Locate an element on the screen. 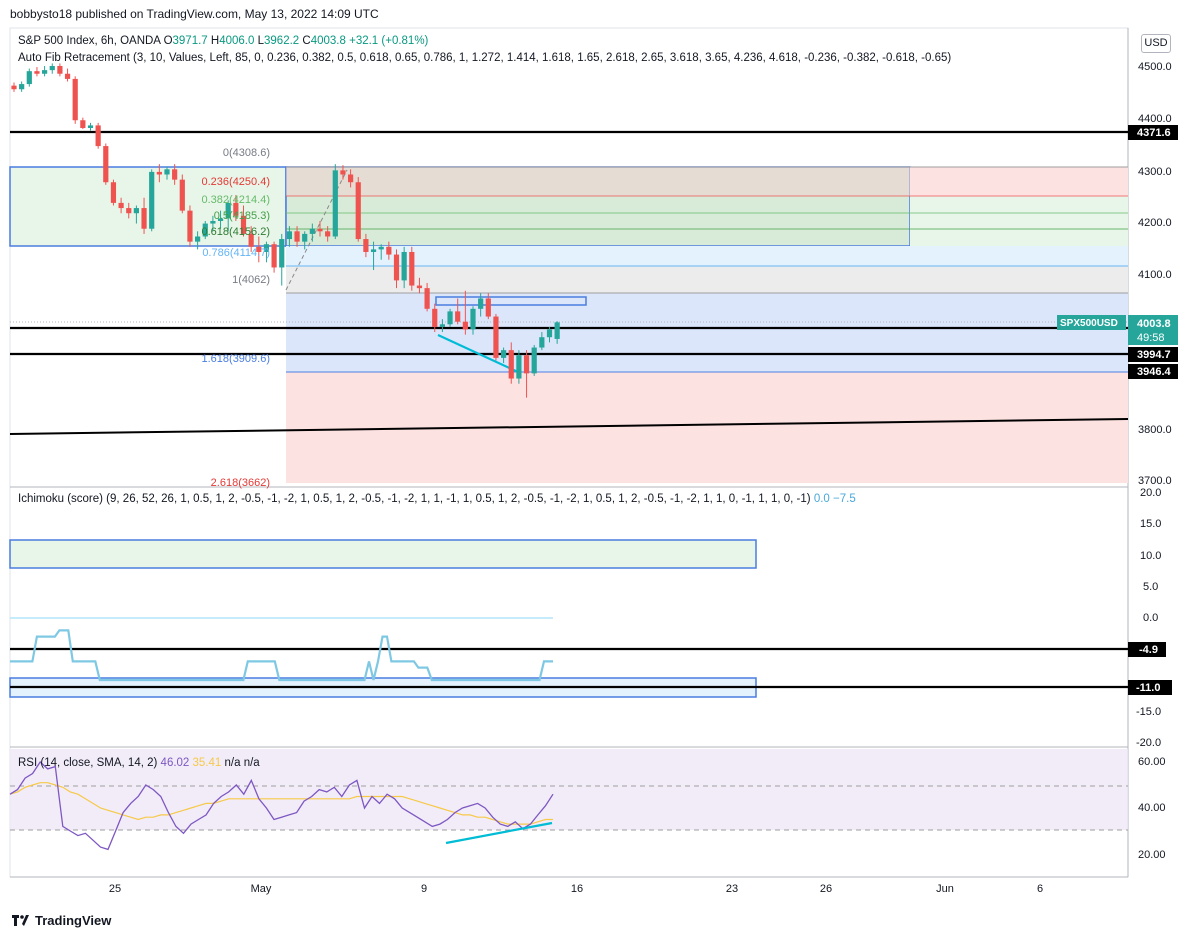 The image size is (1194, 939). rsi-divergence-line is located at coordinates (499, 833).